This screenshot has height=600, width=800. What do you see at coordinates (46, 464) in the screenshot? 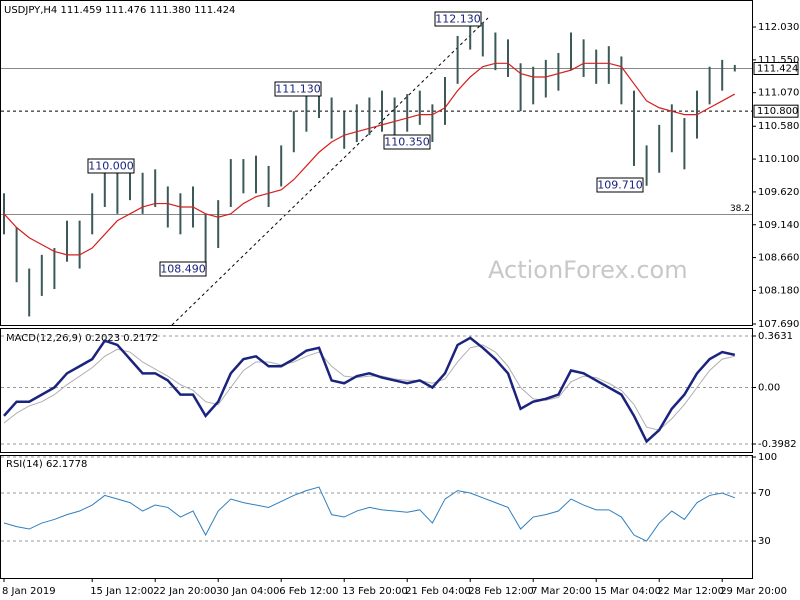
I see `rsi-title: RSI(14) 62.1778` at bounding box center [46, 464].